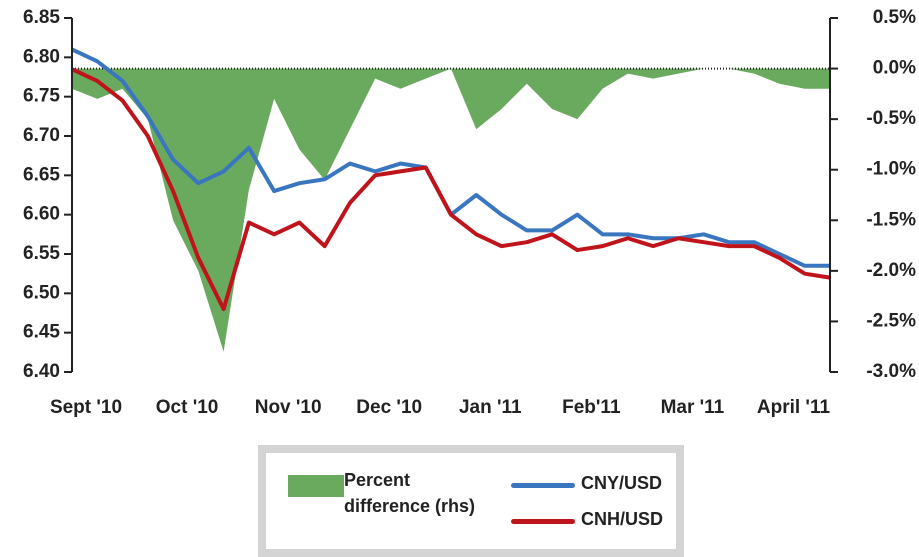 This screenshot has height=557, width=919. I want to click on y-tick-label: 6.80, so click(41, 56).